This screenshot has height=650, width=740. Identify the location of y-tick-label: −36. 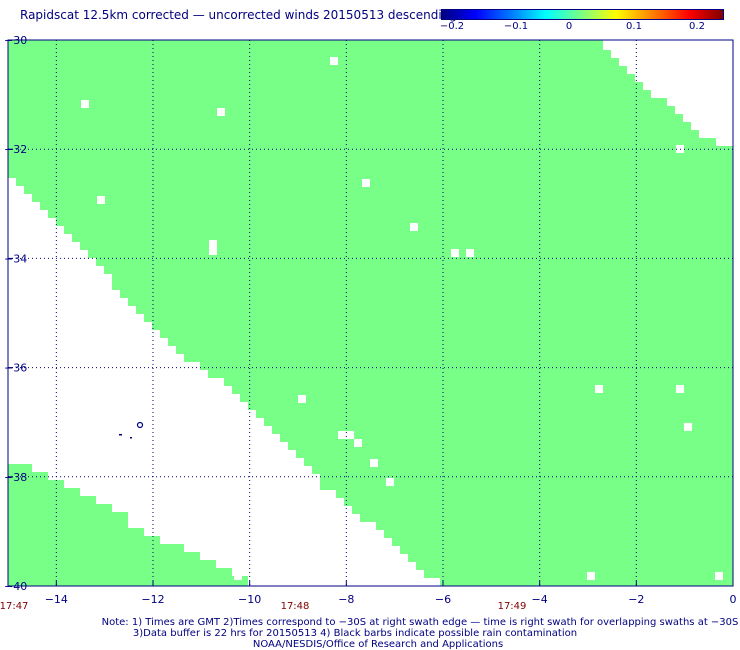
(15, 368).